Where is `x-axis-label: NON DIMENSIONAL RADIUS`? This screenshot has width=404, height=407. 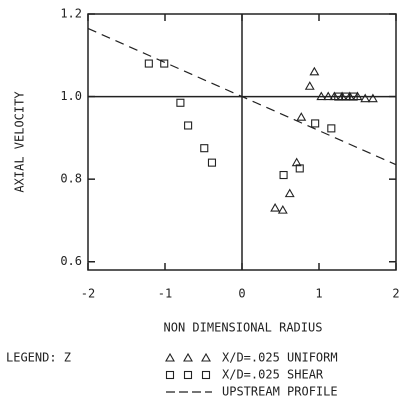
x-axis-label: NON DIMENSIONAL RADIUS is located at coordinates (243, 328).